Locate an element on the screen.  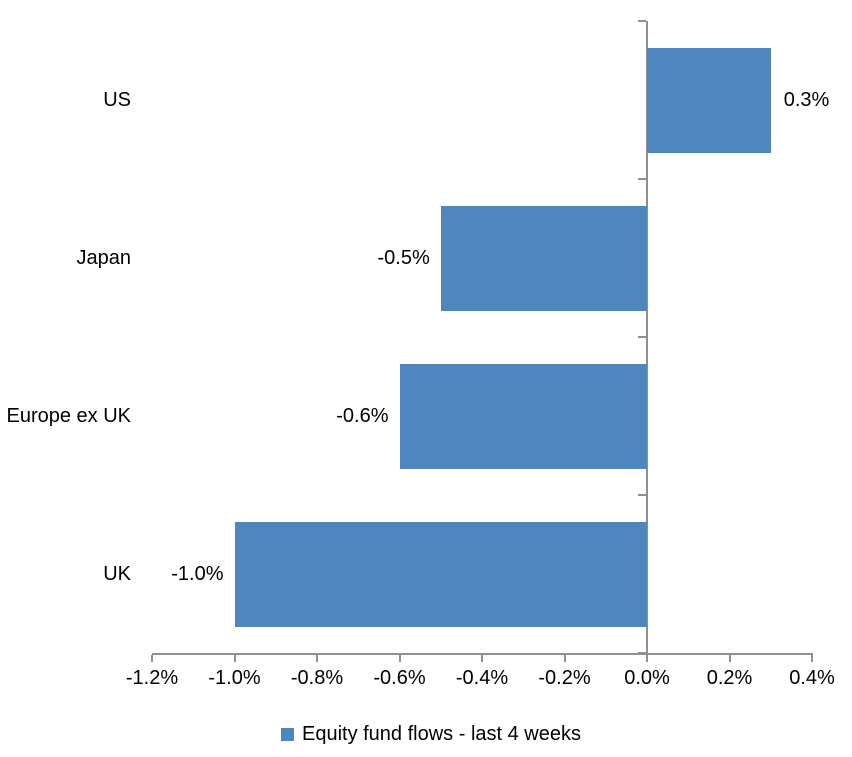
legend-label: Equity fund flows - last 4 weeks is located at coordinates (441, 734).